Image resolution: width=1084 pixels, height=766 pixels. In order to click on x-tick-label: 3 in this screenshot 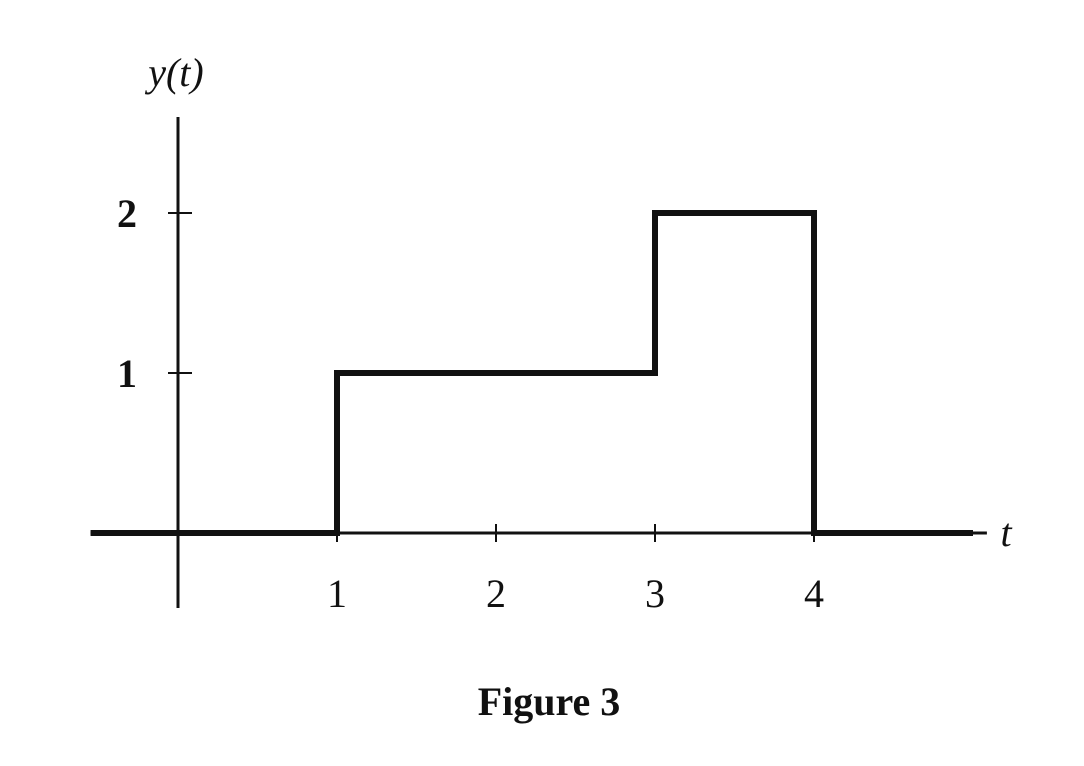, I will do `click(655, 593)`.